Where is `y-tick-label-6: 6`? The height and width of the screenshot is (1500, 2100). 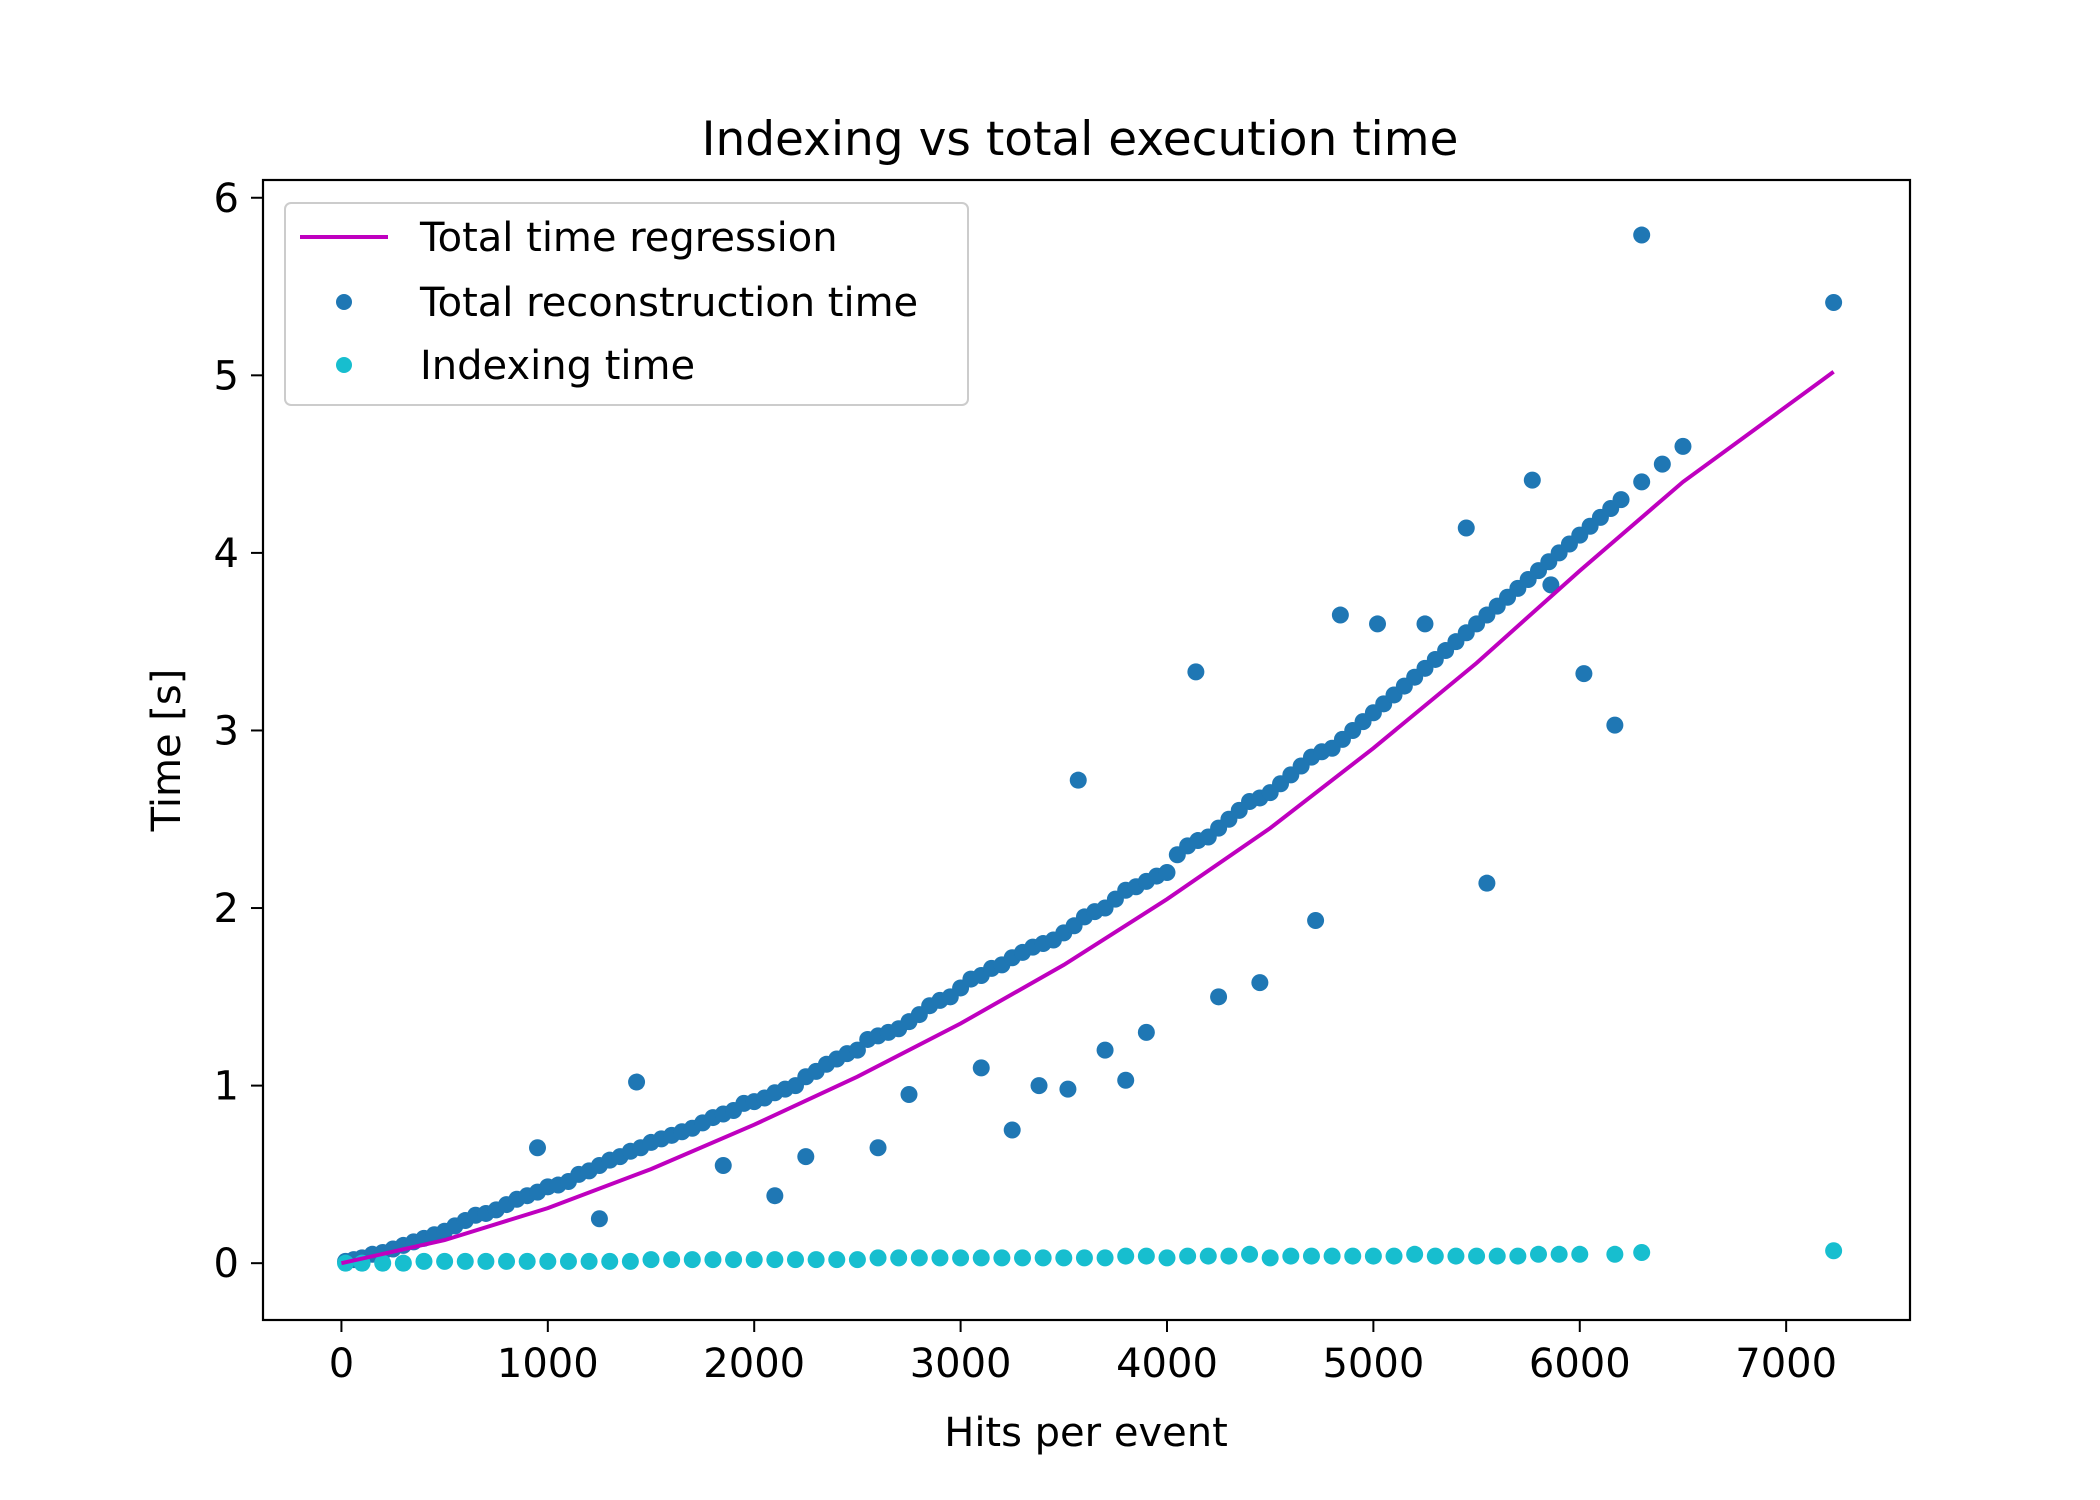
y-tick-label-6: 6 is located at coordinates (226, 199).